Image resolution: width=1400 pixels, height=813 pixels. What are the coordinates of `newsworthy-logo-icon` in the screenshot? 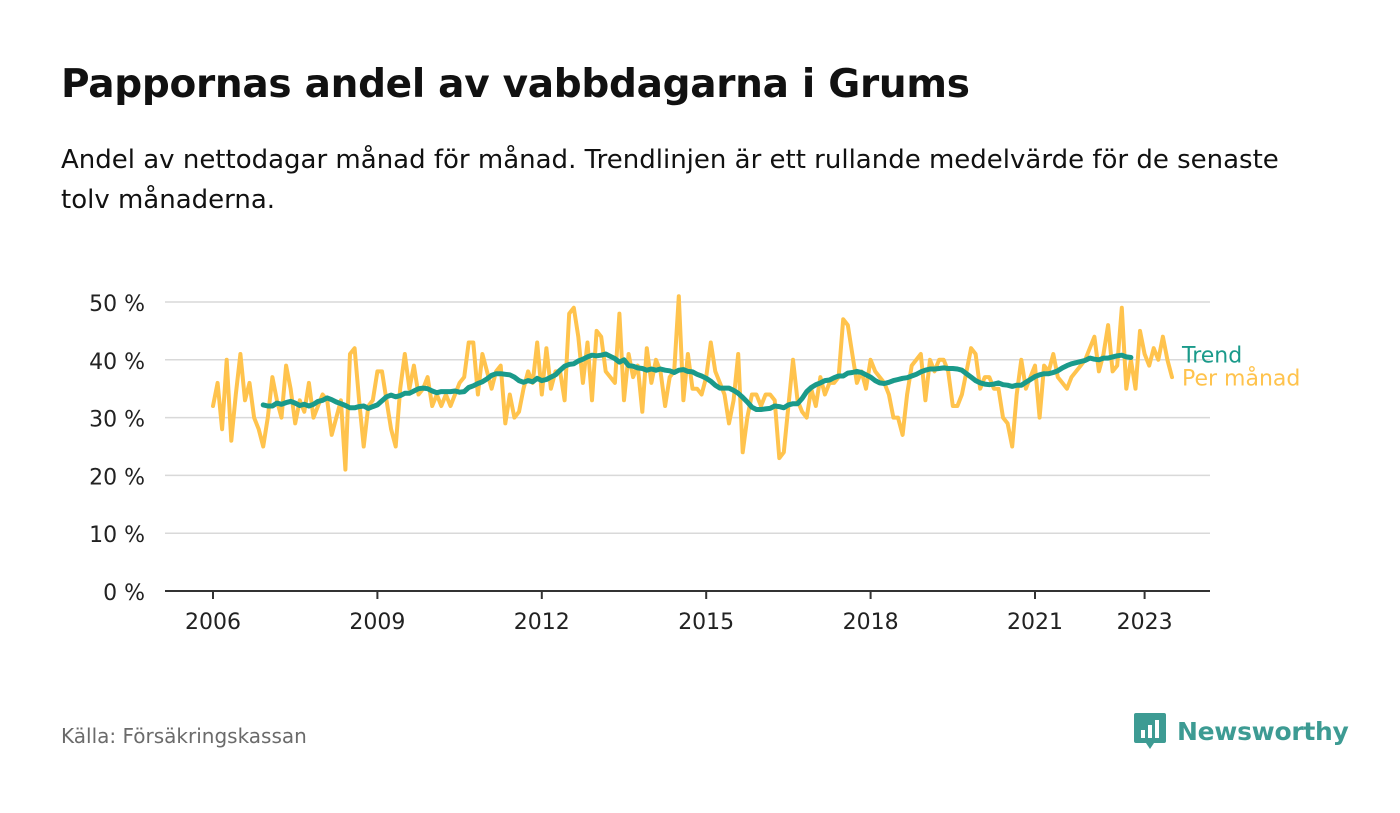 It's located at (1150, 731).